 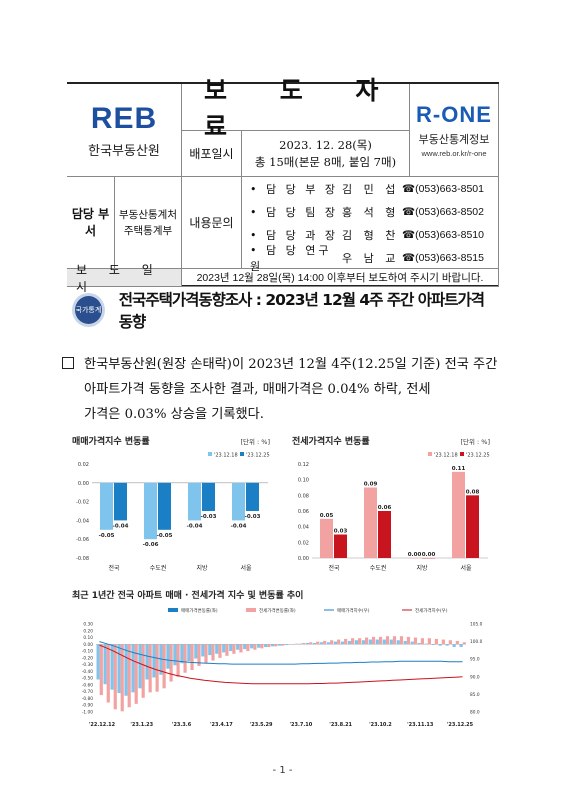 I want to click on x-tick-label: '23.1.23, so click(x=141, y=725).